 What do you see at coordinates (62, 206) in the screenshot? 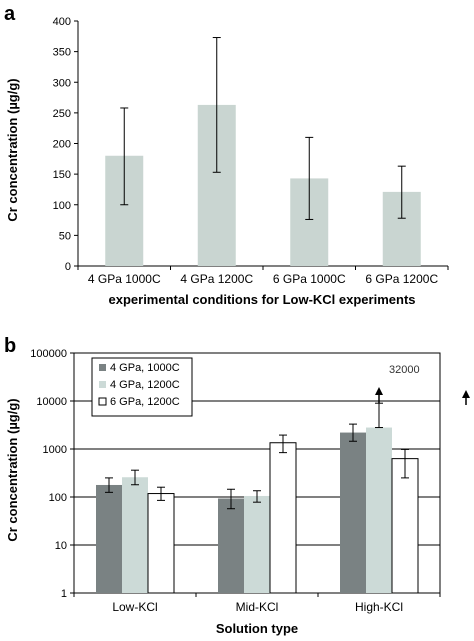
I see `panel-a-y-tick-label: 100` at bounding box center [62, 206].